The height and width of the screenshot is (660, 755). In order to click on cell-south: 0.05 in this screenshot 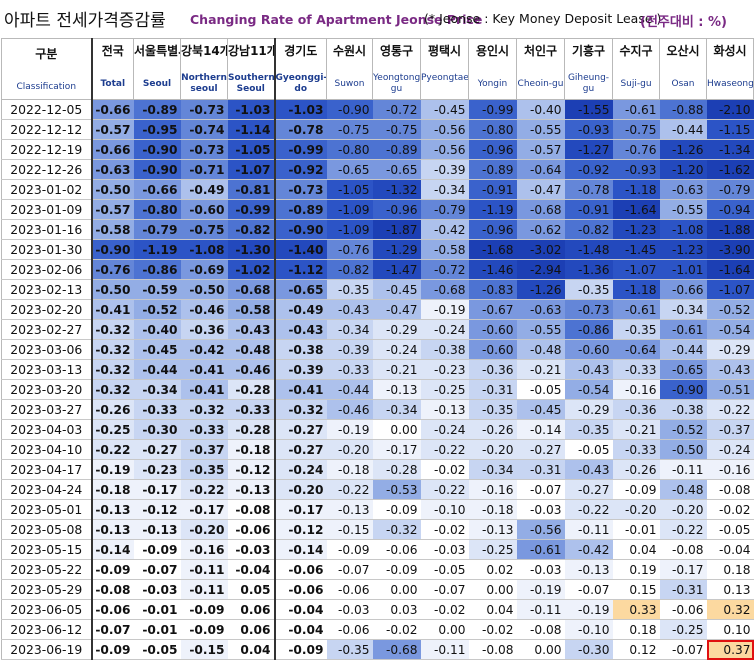, I will do `click(251, 589)`.